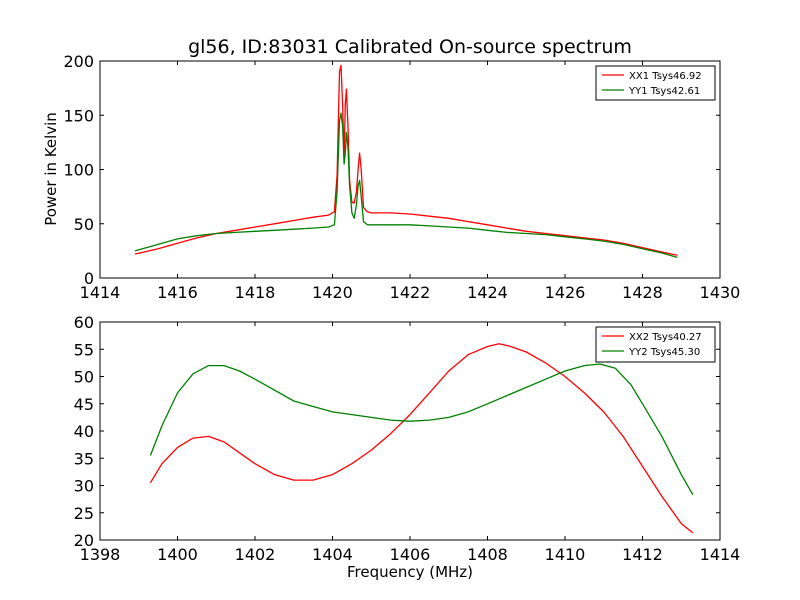  What do you see at coordinates (642, 292) in the screenshot?
I see `x-tick-label: 1428` at bounding box center [642, 292].